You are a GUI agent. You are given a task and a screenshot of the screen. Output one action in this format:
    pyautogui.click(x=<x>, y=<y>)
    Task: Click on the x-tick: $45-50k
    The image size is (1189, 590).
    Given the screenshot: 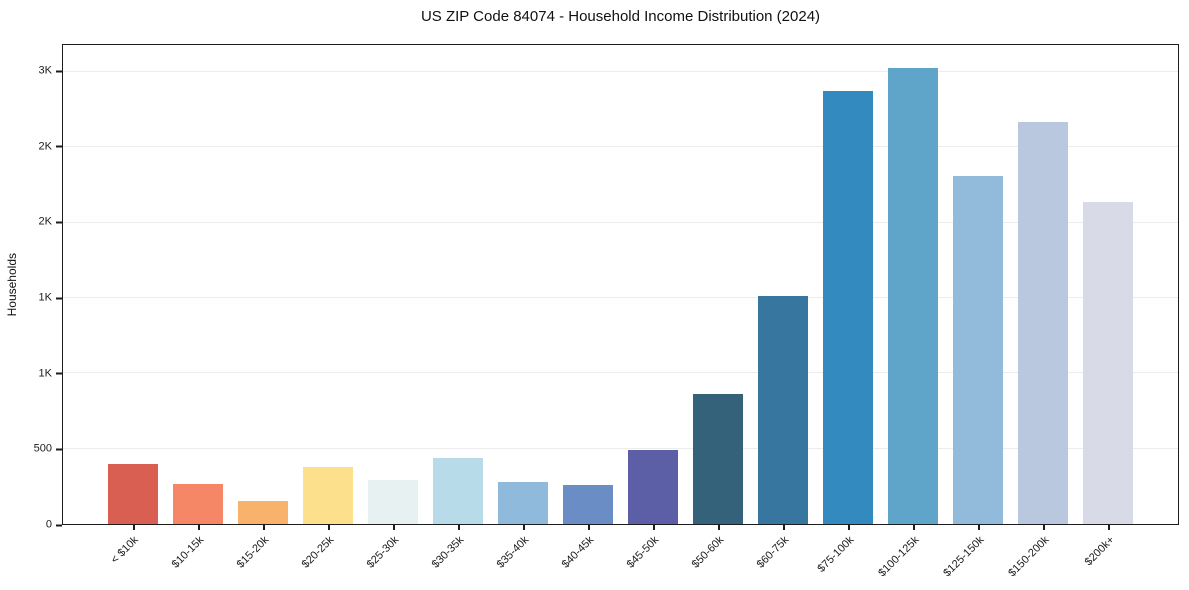 What is the action you would take?
    pyautogui.click(x=653, y=556)
    